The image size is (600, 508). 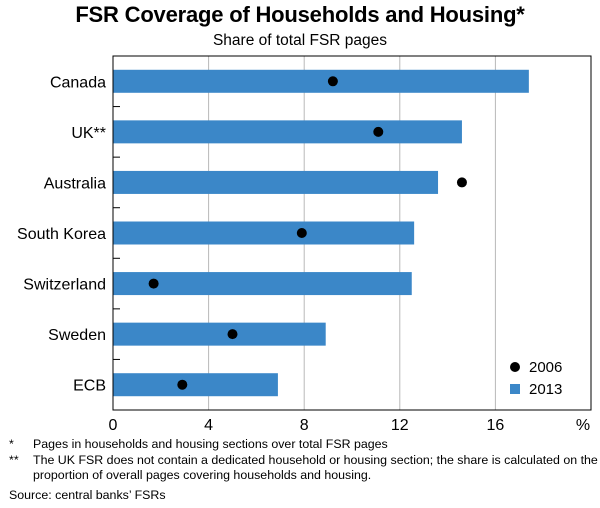 I want to click on legend-2006-marker, so click(x=515, y=367).